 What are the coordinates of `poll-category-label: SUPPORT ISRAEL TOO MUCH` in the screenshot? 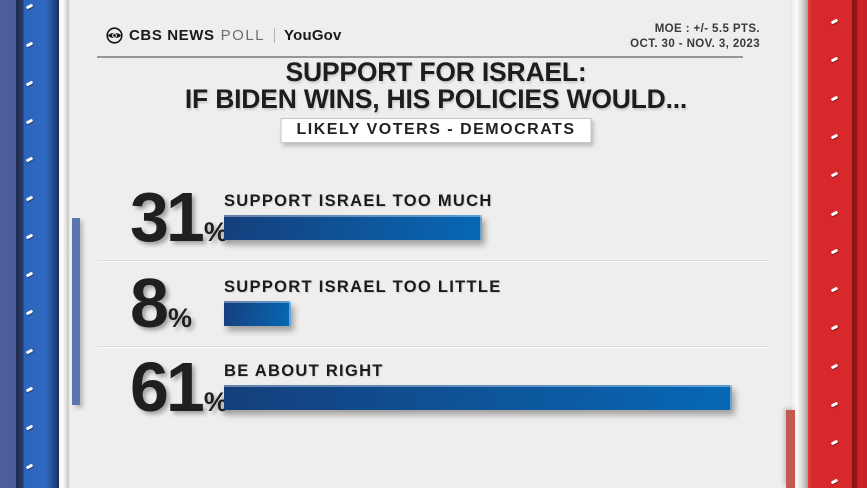 It's located at (358, 201).